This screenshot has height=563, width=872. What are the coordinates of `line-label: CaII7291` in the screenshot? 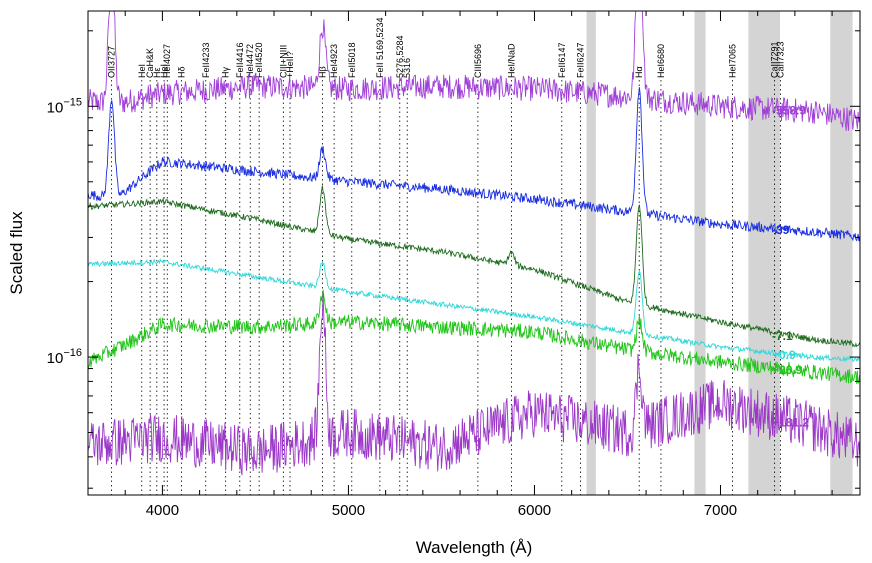 It's located at (775, 59).